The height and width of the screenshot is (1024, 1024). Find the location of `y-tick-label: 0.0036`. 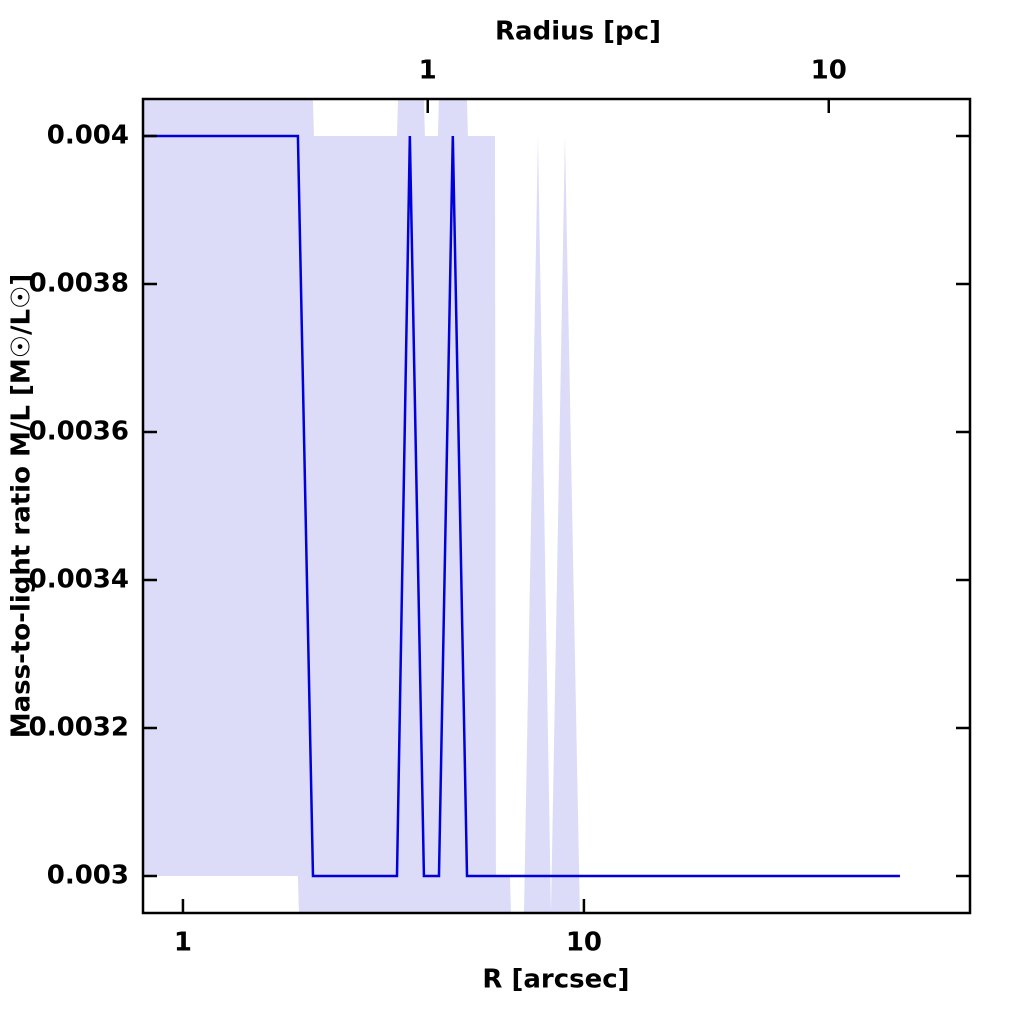

y-tick-label: 0.0036 is located at coordinates (79, 432).